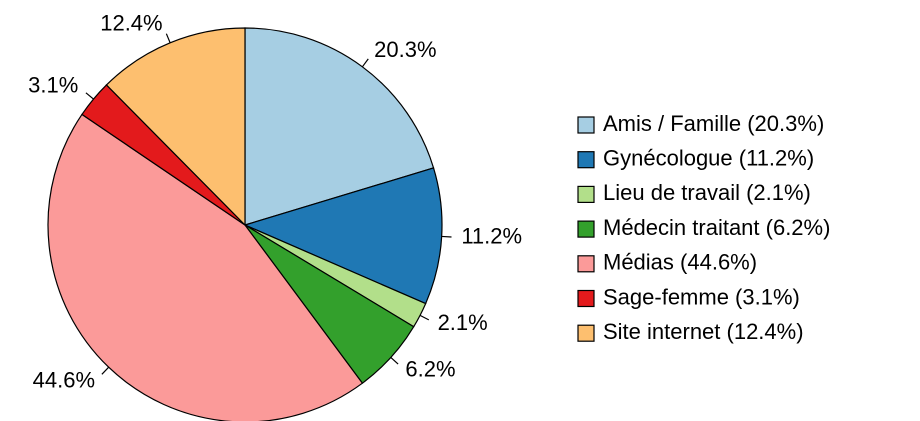 This screenshot has height=421, width=920. I want to click on data-label: 12.4%, so click(131, 22).